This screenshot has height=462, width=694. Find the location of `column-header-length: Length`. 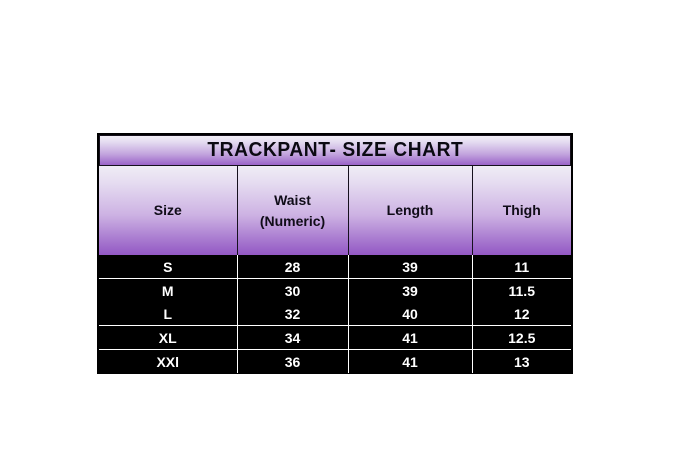

column-header-length: Length is located at coordinates (410, 210).